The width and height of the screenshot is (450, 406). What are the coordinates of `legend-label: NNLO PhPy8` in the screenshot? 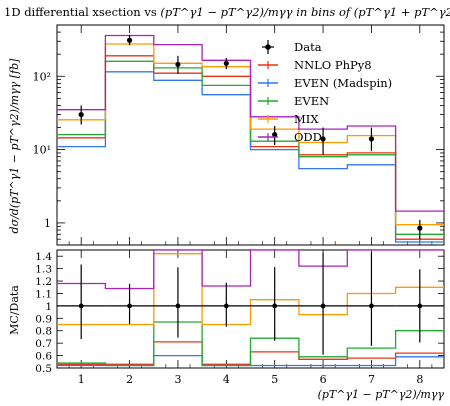 It's located at (333, 65).